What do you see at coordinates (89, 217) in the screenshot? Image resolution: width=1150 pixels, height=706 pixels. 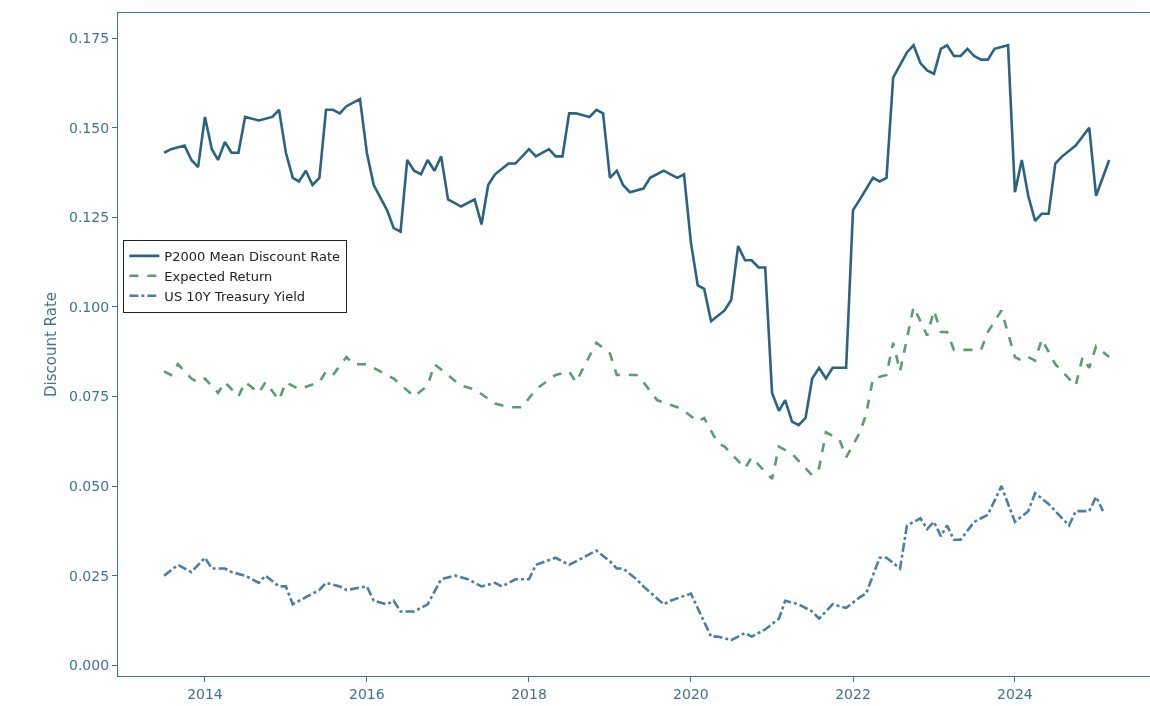 I see `y-tick-label: 0.125` at bounding box center [89, 217].